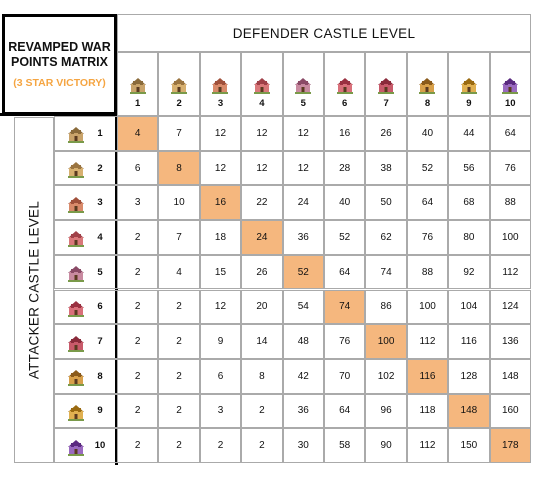  I want to click on defender-level-label: 9, so click(469, 103).